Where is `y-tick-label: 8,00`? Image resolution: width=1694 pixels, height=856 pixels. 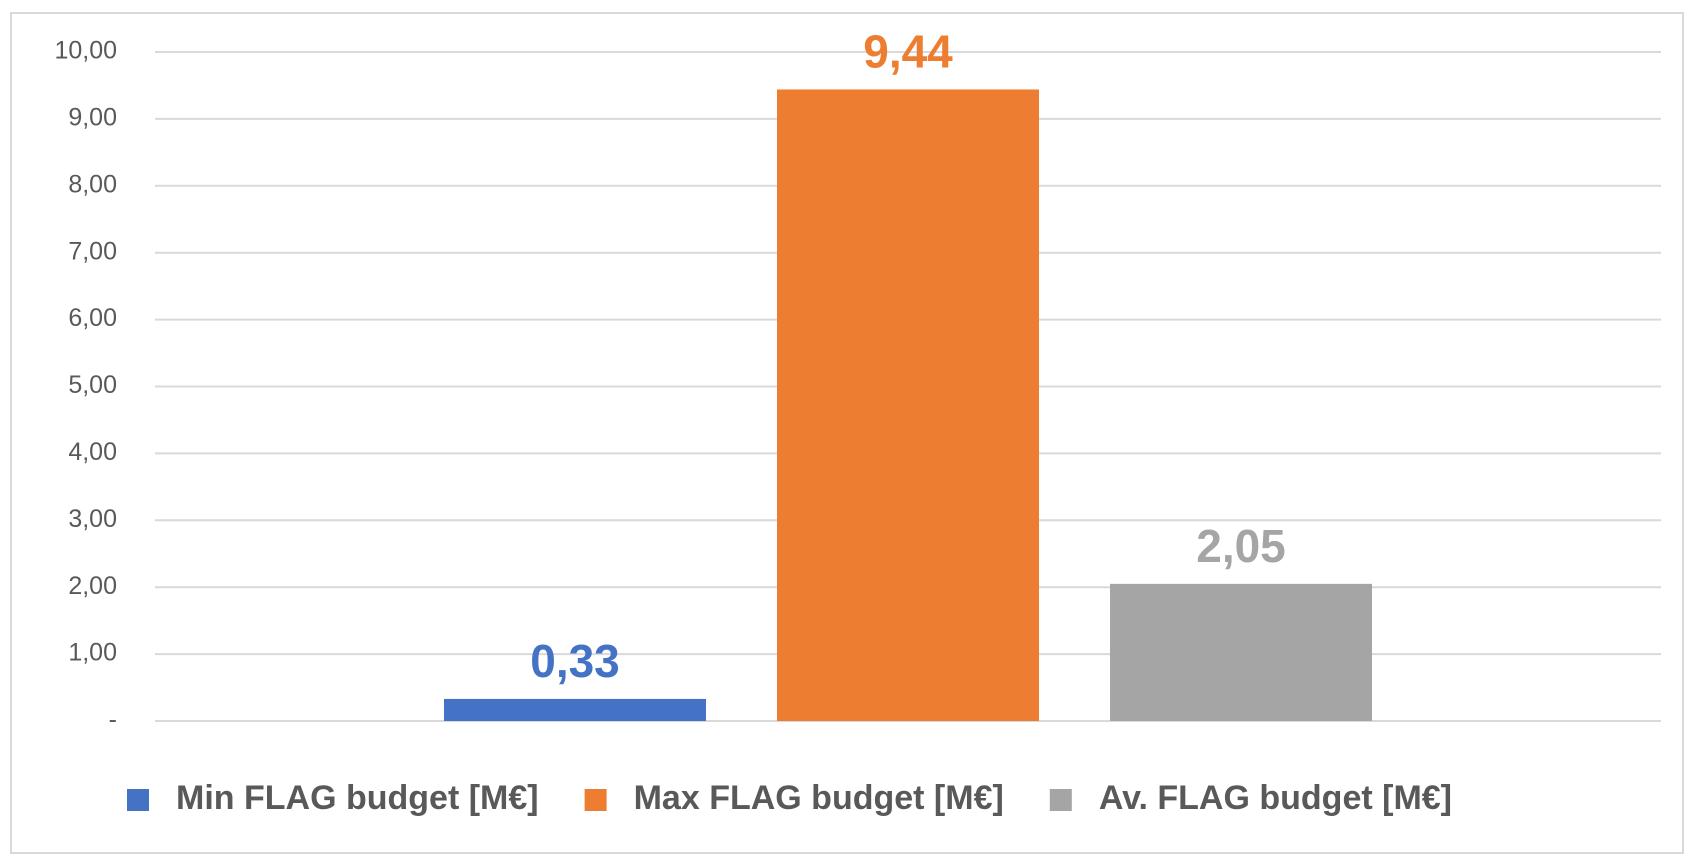
y-tick-label: 8,00 is located at coordinates (92, 184).